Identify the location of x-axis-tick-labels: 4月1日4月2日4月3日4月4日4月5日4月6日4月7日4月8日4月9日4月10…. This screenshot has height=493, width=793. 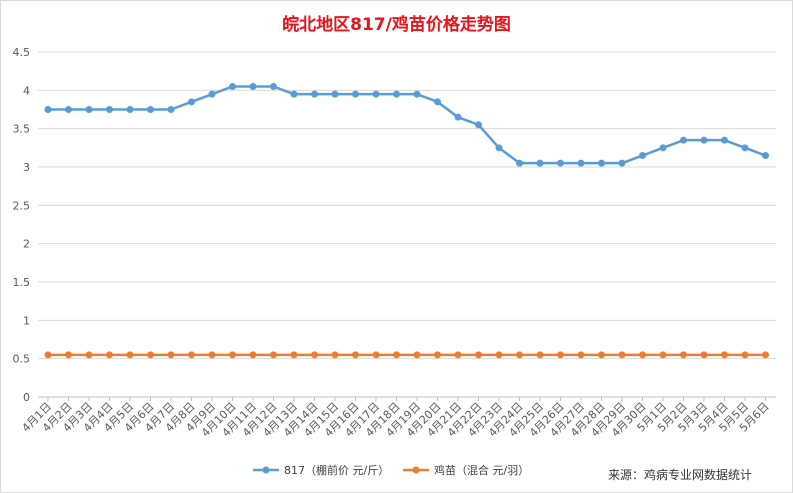
(395, 420).